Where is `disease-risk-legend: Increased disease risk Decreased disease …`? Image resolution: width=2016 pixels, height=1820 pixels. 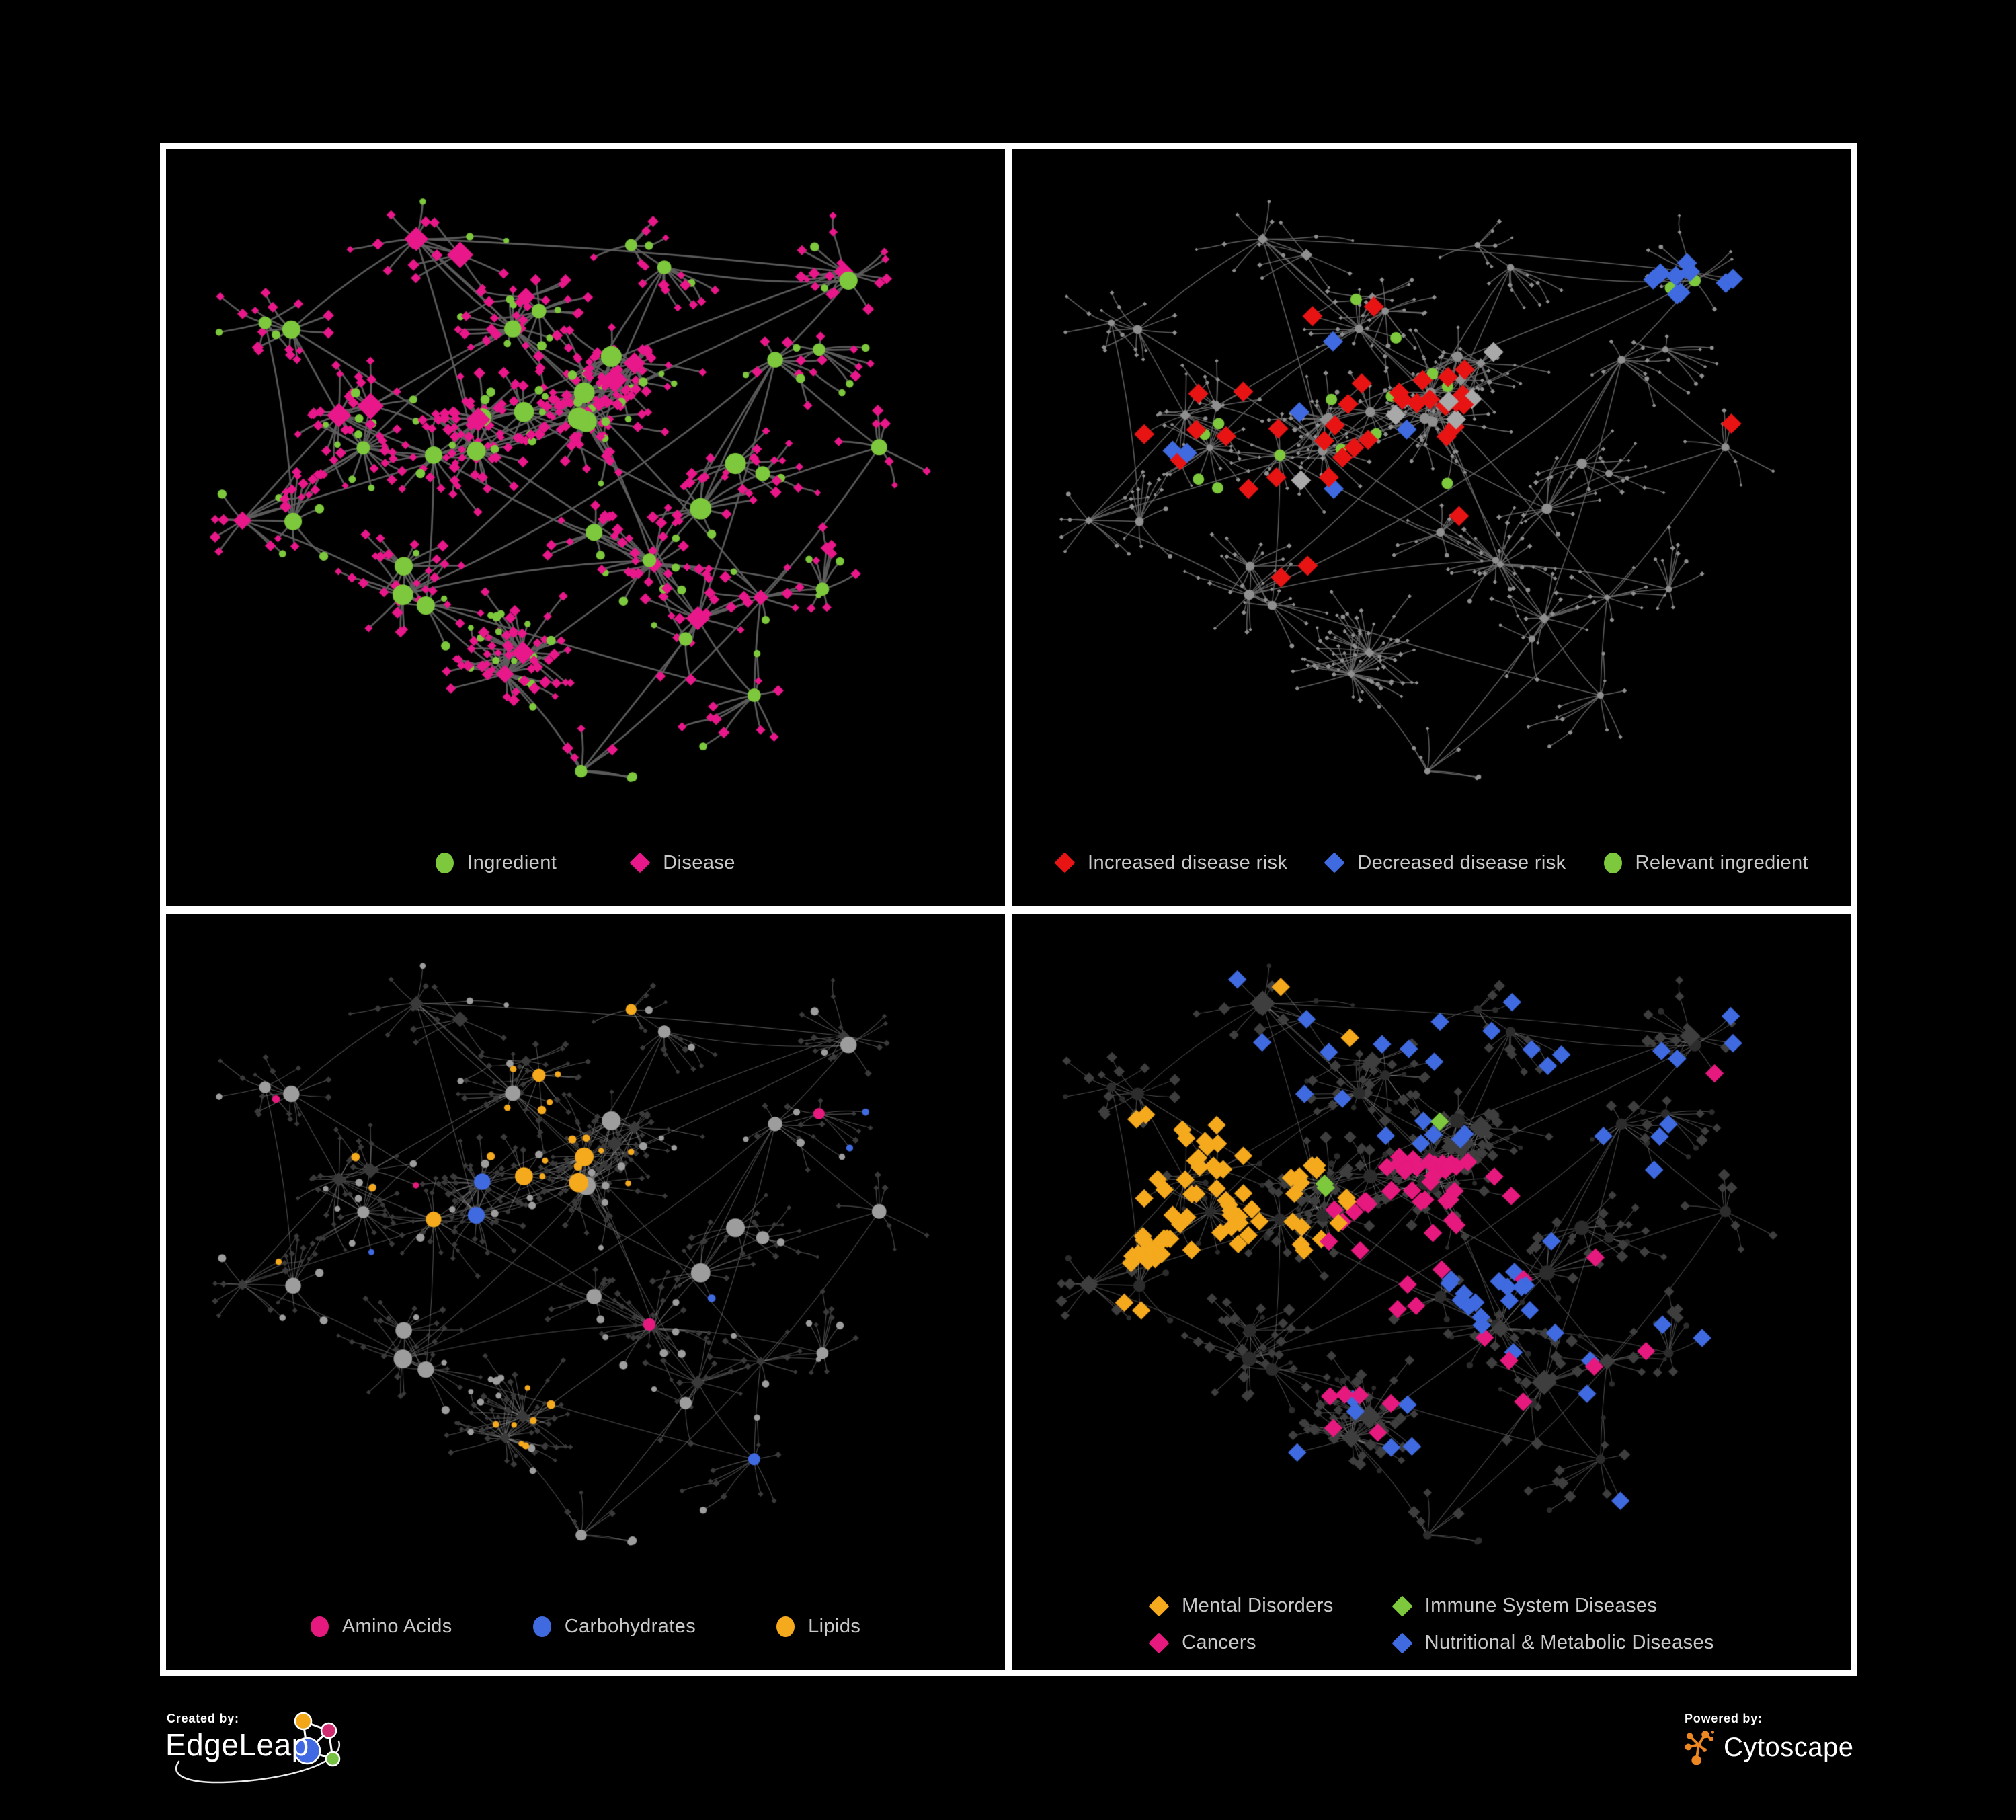 disease-risk-legend: Increased disease risk Decreased disease … is located at coordinates (1431, 863).